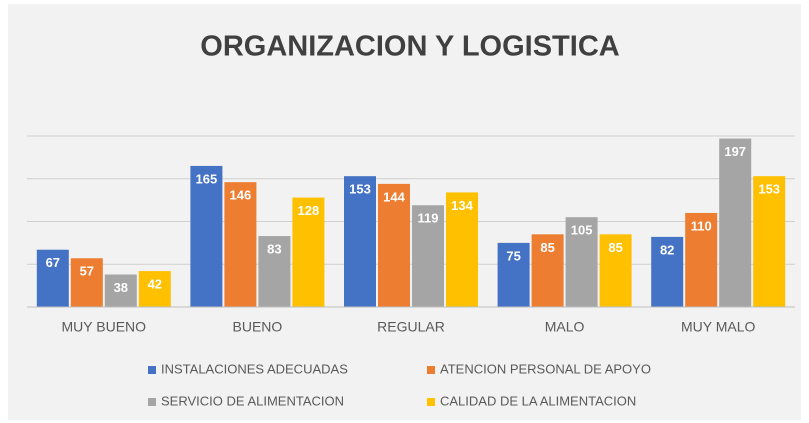 The height and width of the screenshot is (423, 809). I want to click on data-label: 57, so click(87, 271).